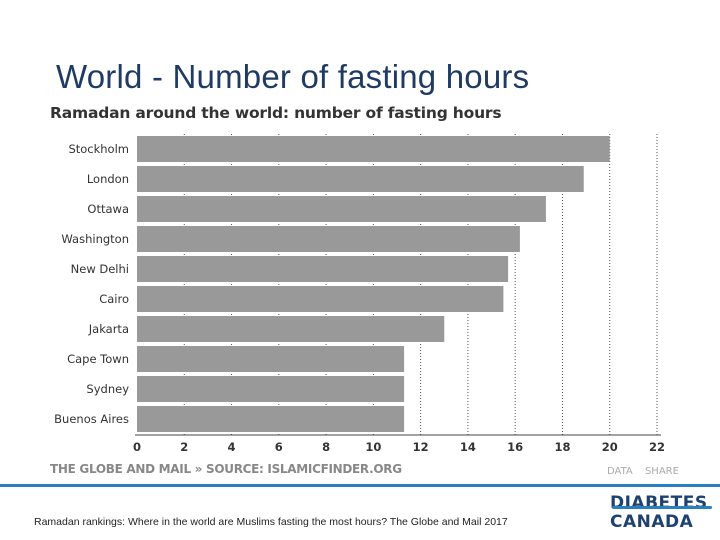 This screenshot has width=720, height=540. Describe the element at coordinates (662, 507) in the screenshot. I see `logo-swoosh` at that location.